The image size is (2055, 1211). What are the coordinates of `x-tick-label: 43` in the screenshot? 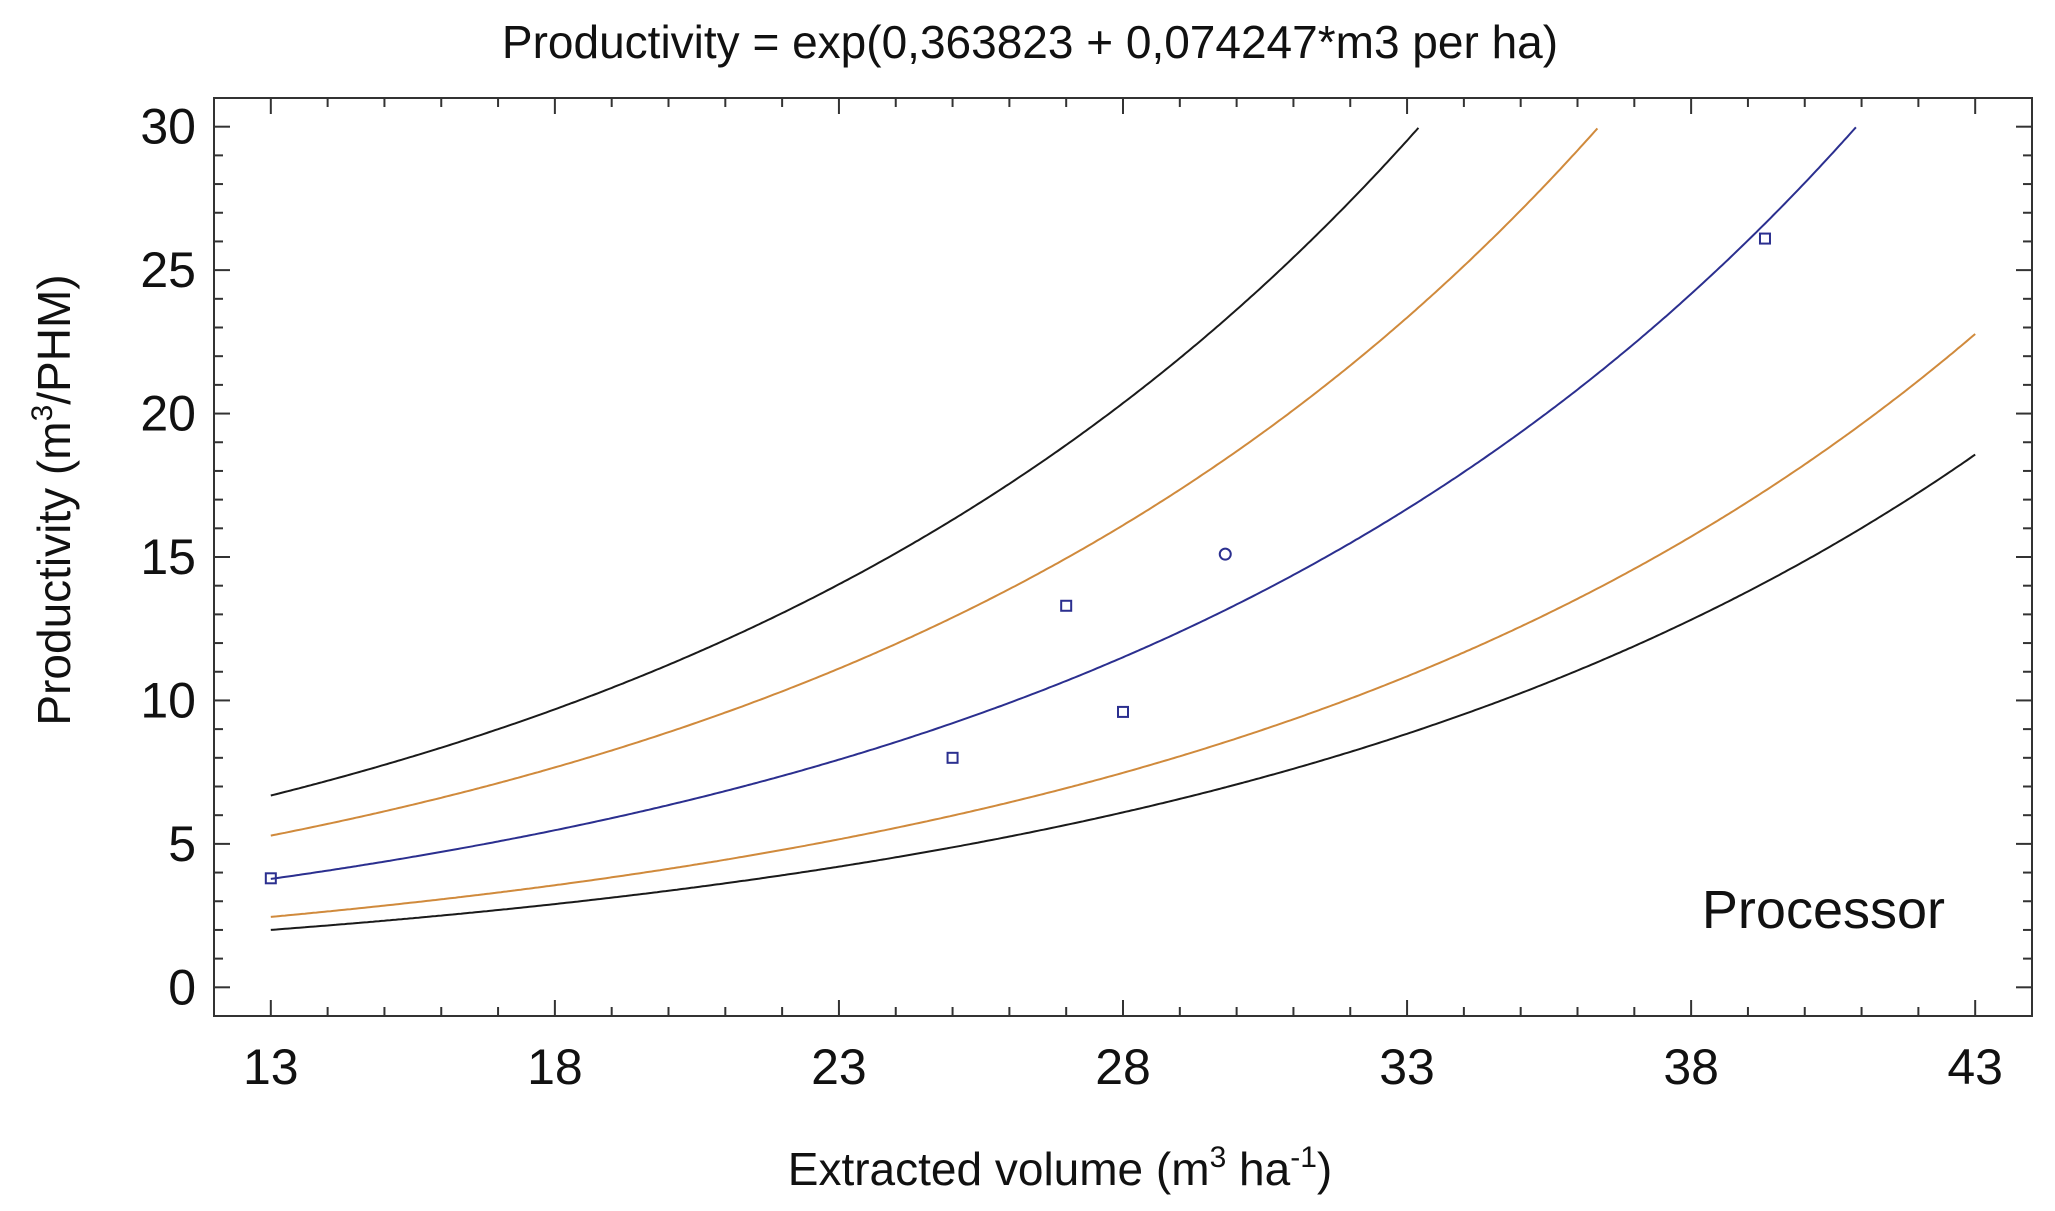 It's located at (1975, 1067).